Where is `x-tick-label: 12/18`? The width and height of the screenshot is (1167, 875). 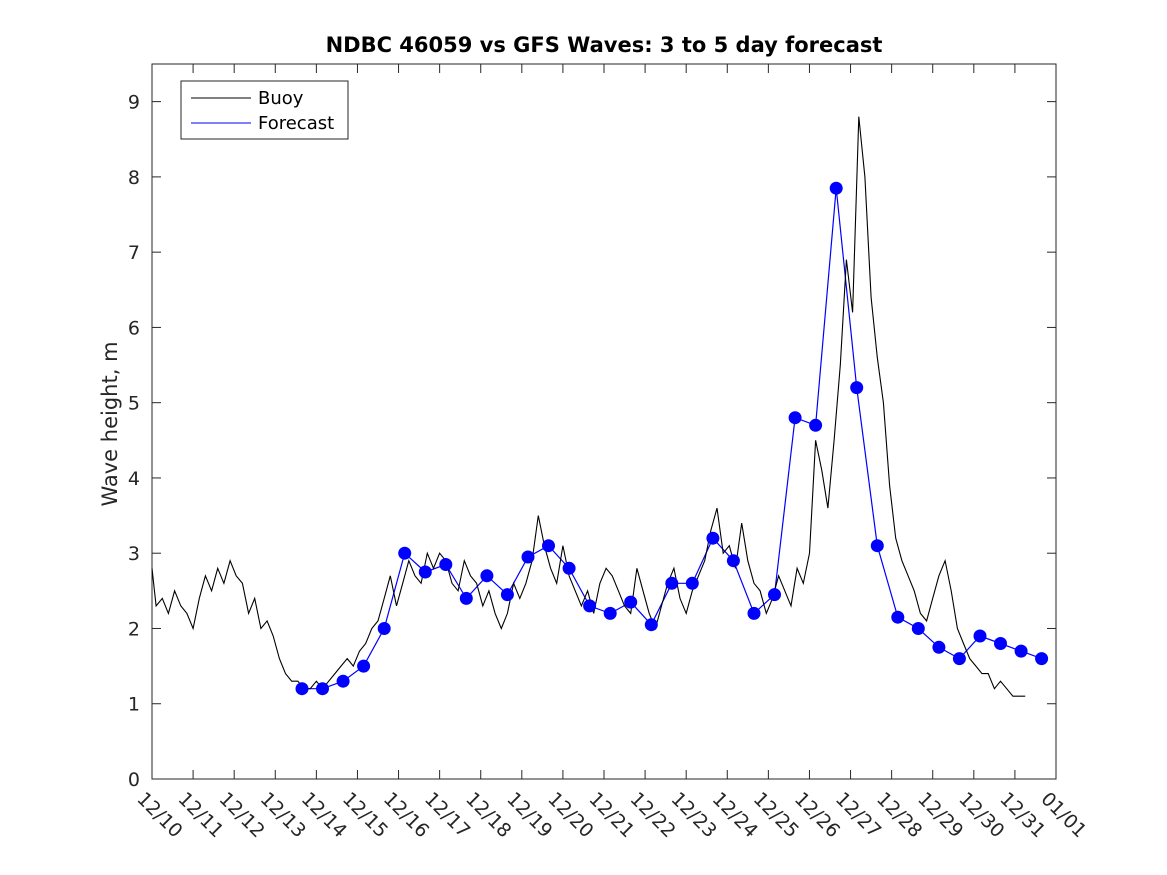
x-tick-label: 12/18 is located at coordinates (488, 815).